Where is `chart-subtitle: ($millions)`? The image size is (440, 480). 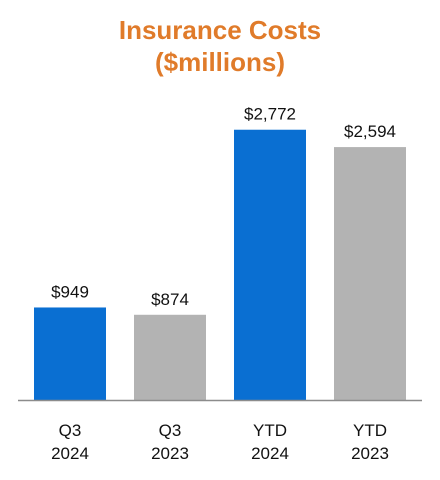 chart-subtitle: ($millions) is located at coordinates (219, 62).